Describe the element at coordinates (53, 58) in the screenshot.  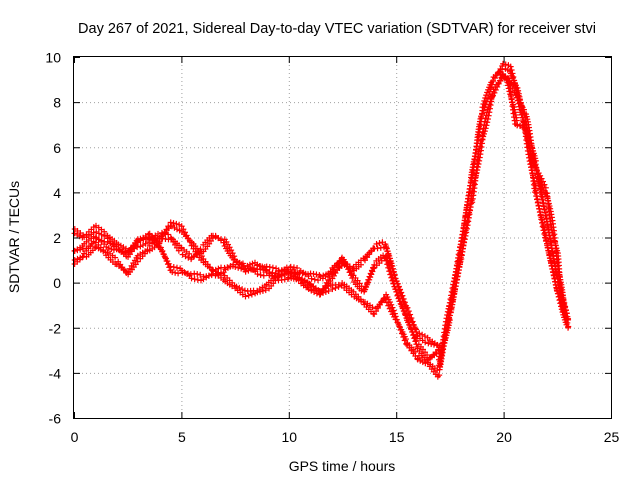
I see `y-tick-label: 10` at that location.